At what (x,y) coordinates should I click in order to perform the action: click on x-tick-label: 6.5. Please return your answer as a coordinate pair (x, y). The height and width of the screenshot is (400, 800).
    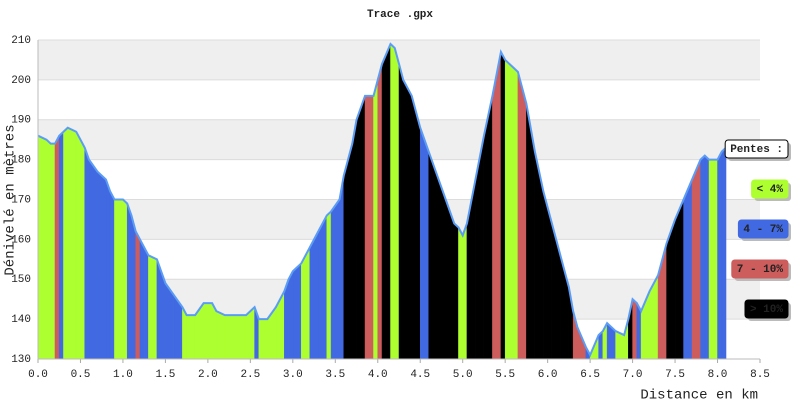
    Looking at the image, I should click on (590, 375).